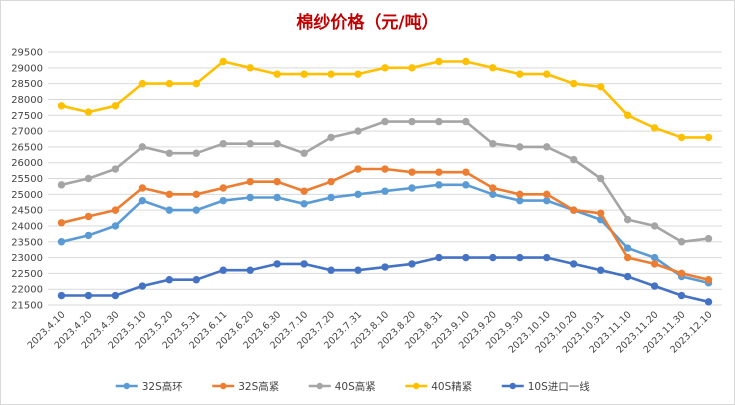  Describe the element at coordinates (27, 211) in the screenshot. I see `y-tick-label: 24500` at that location.